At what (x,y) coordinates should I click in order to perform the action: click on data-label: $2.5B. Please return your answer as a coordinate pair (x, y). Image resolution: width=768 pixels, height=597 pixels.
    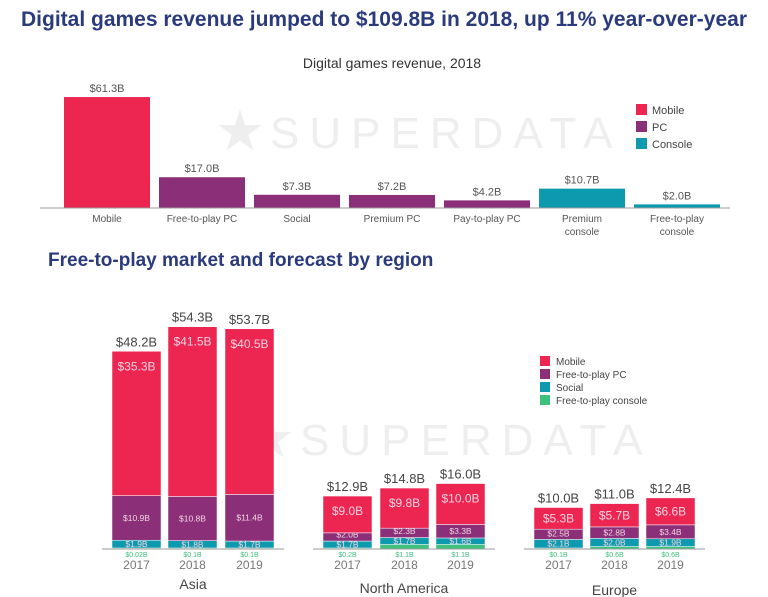
    Looking at the image, I should click on (558, 534).